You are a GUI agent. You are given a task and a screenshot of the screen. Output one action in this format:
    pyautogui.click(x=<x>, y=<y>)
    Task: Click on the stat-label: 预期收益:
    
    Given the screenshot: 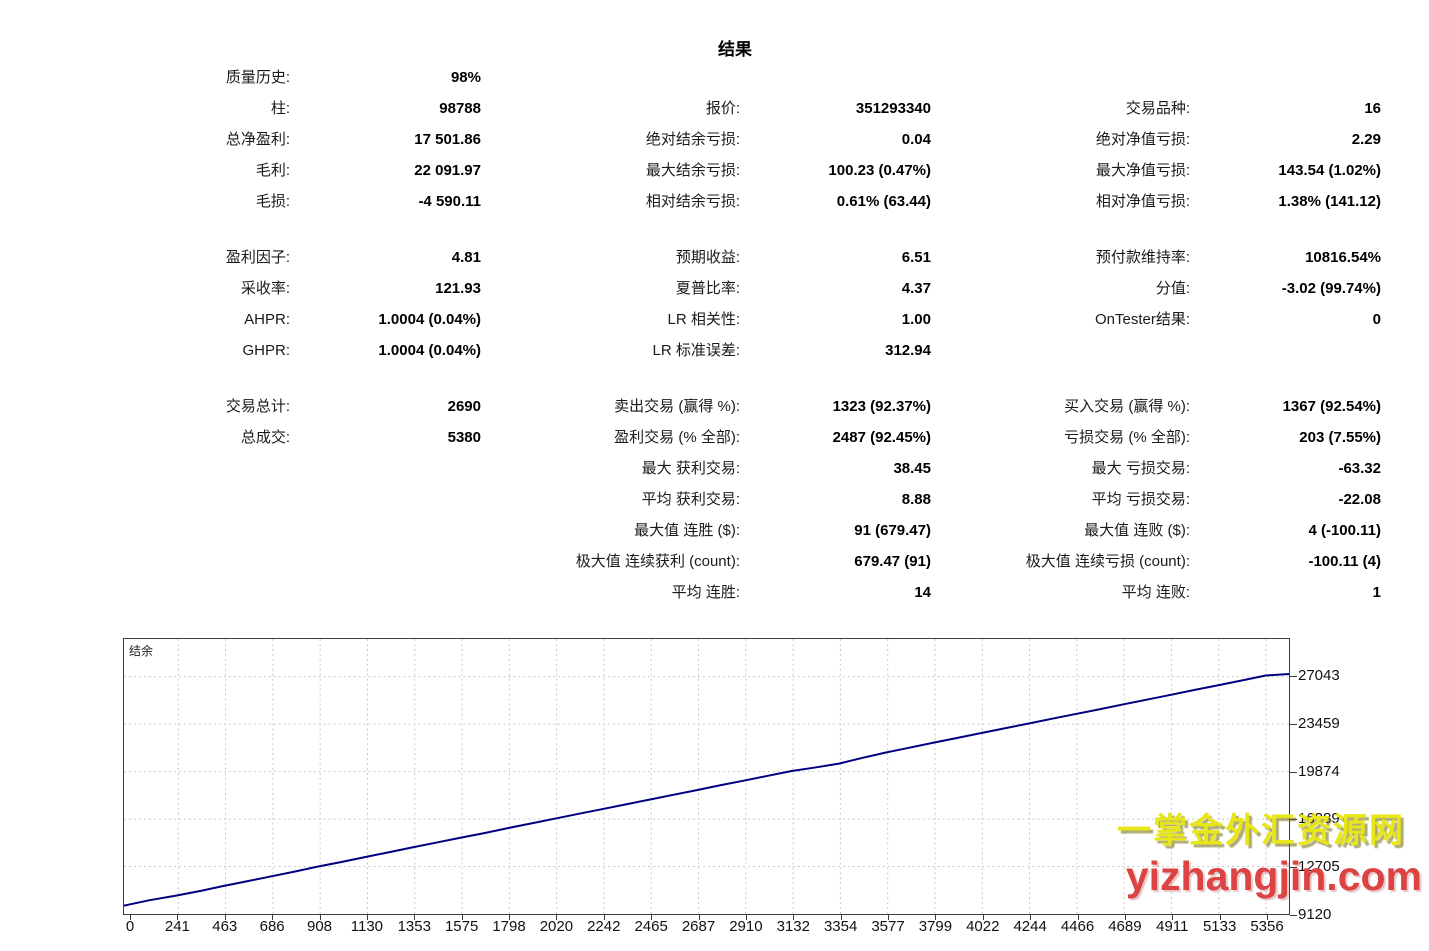 What is the action you would take?
    pyautogui.click(x=707, y=257)
    